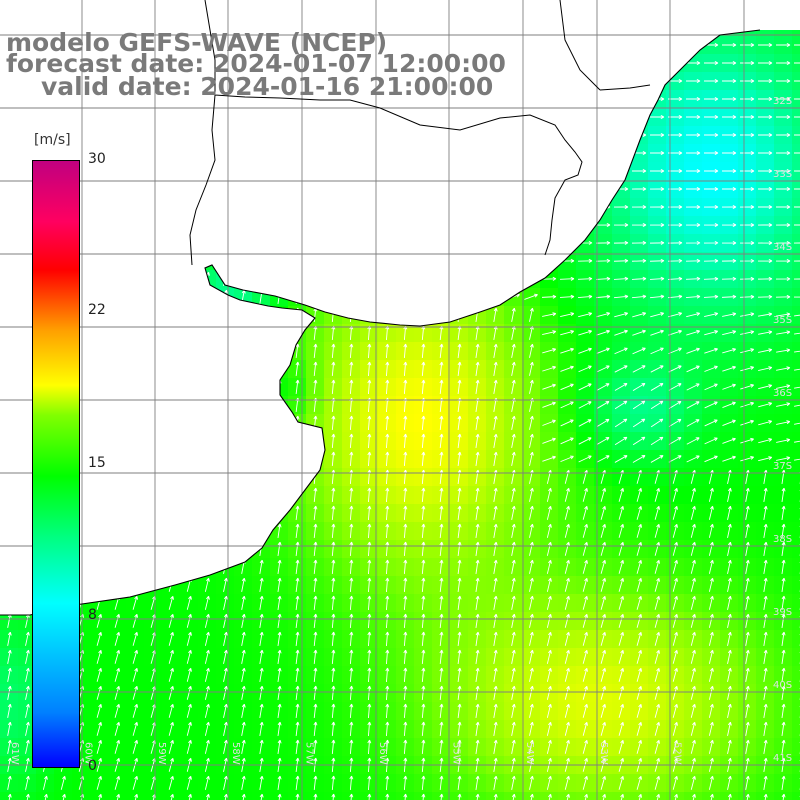 Image resolution: width=800 pixels, height=800 pixels. Describe the element at coordinates (782, 247) in the screenshot. I see `latitude-label: 34S` at that location.